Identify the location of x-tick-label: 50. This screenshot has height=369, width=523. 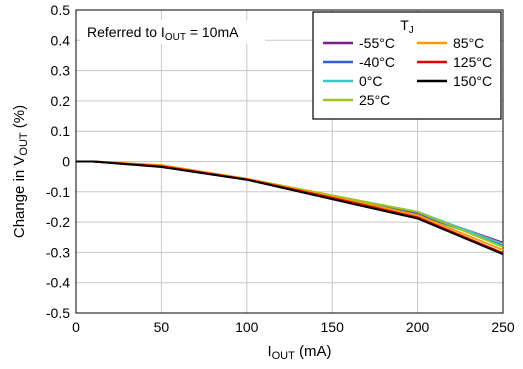
(162, 327).